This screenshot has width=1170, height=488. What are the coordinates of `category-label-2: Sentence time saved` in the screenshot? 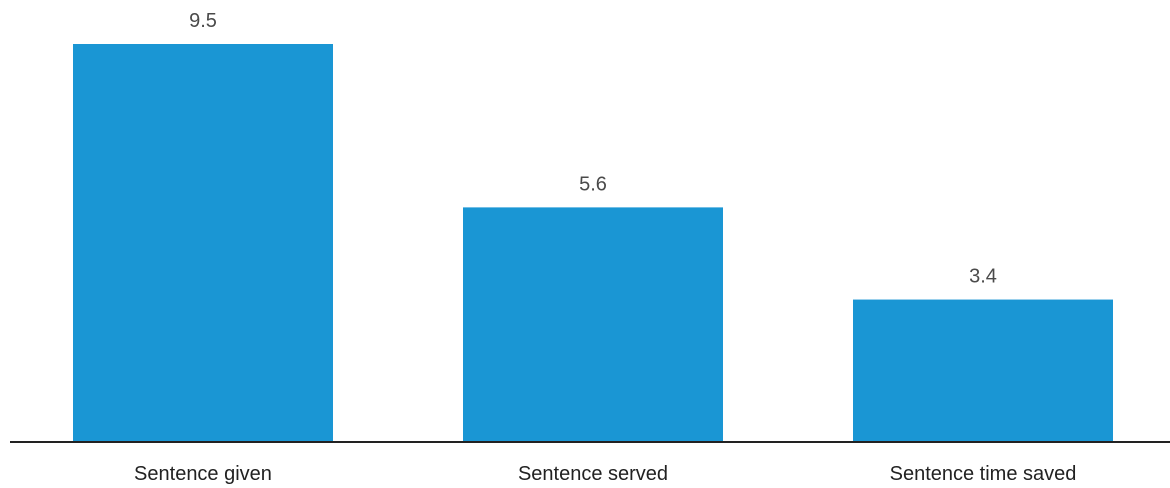 It's located at (983, 474).